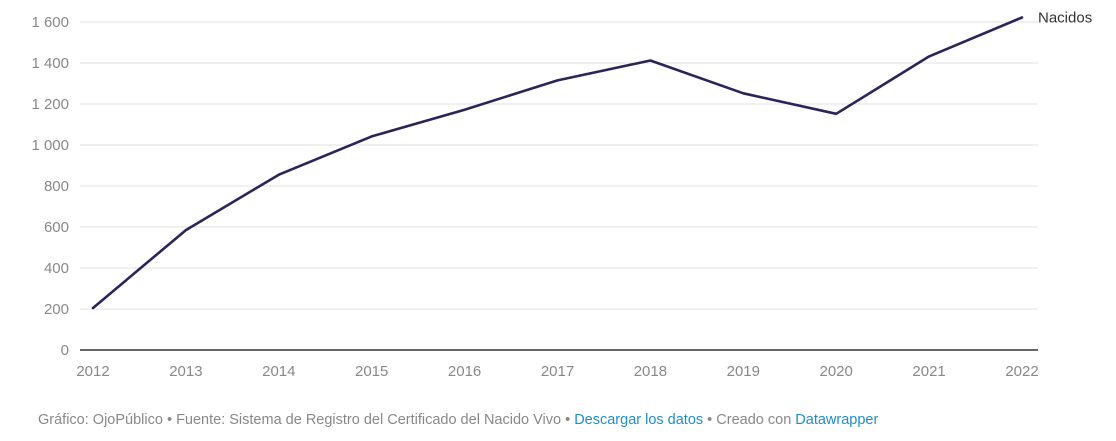 The image size is (1116, 441). Describe the element at coordinates (100, 420) in the screenshot. I see `credit-text: Gráfico: OjoPúblico` at that location.